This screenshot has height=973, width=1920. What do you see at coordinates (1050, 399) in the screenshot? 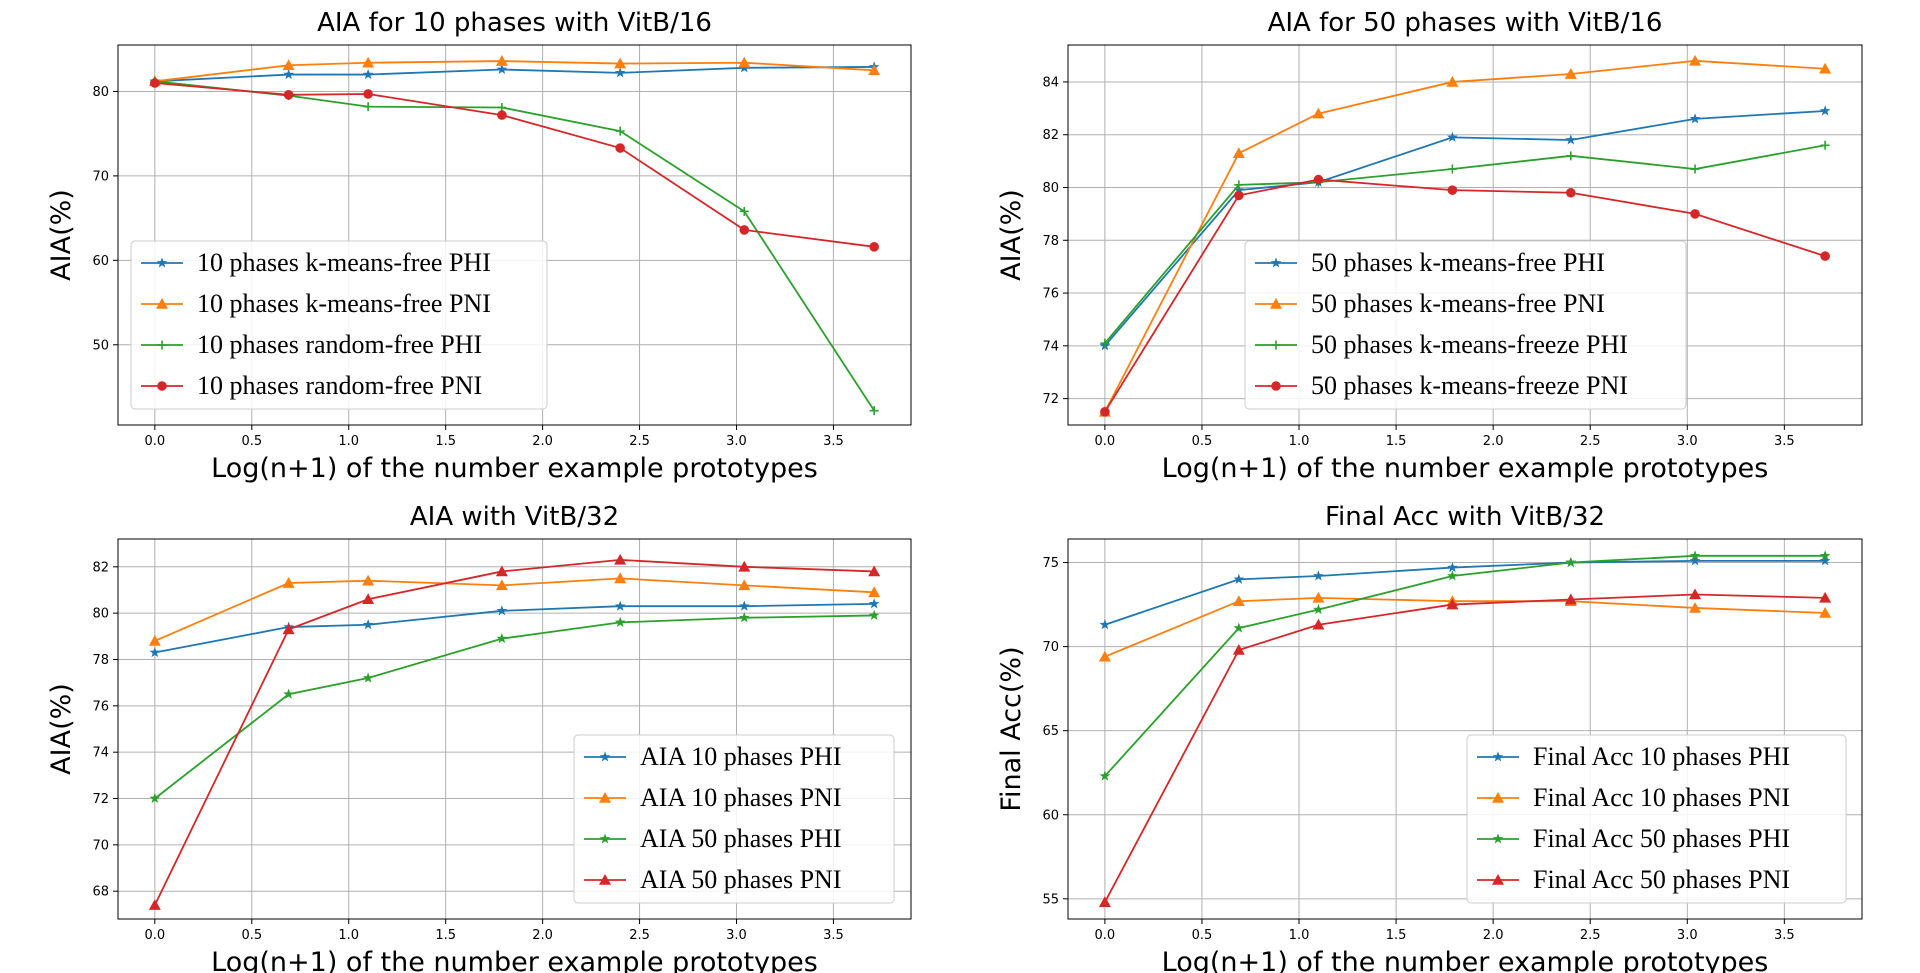
I see `y-tick-label: 72` at bounding box center [1050, 399].